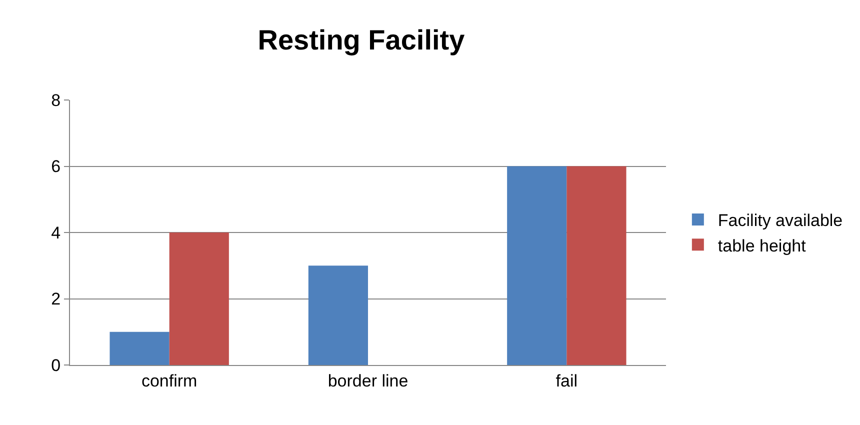  Describe the element at coordinates (362, 40) in the screenshot. I see `chart-title: Resting Facility` at that location.